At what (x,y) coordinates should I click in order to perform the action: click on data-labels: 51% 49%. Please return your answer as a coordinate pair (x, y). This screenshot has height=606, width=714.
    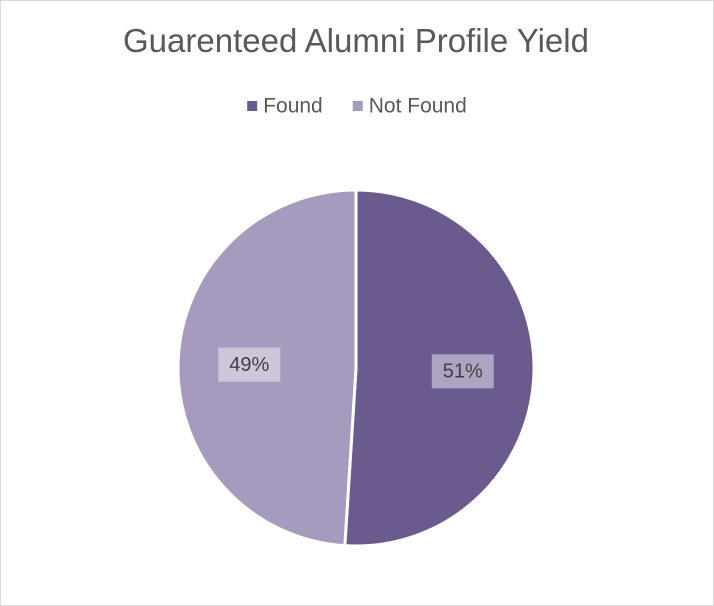
    Looking at the image, I should click on (356, 368).